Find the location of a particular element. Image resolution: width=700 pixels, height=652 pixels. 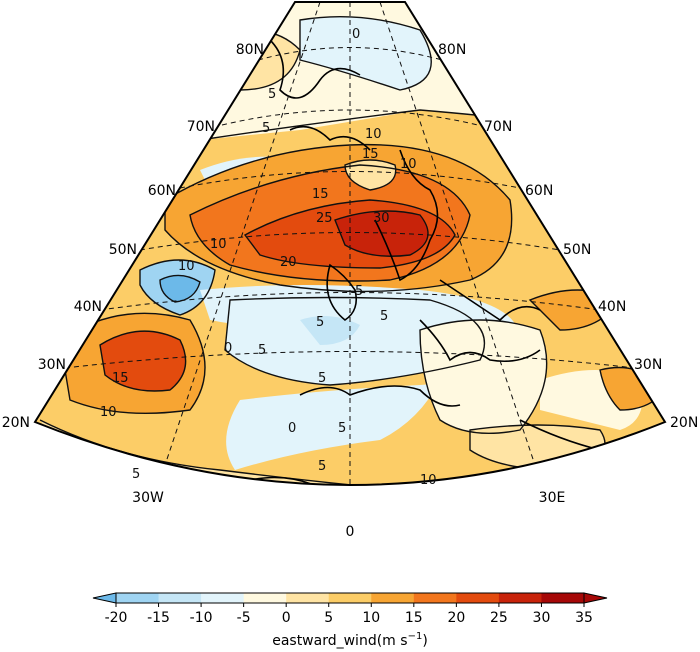

contour-label: 20 is located at coordinates (288, 262).